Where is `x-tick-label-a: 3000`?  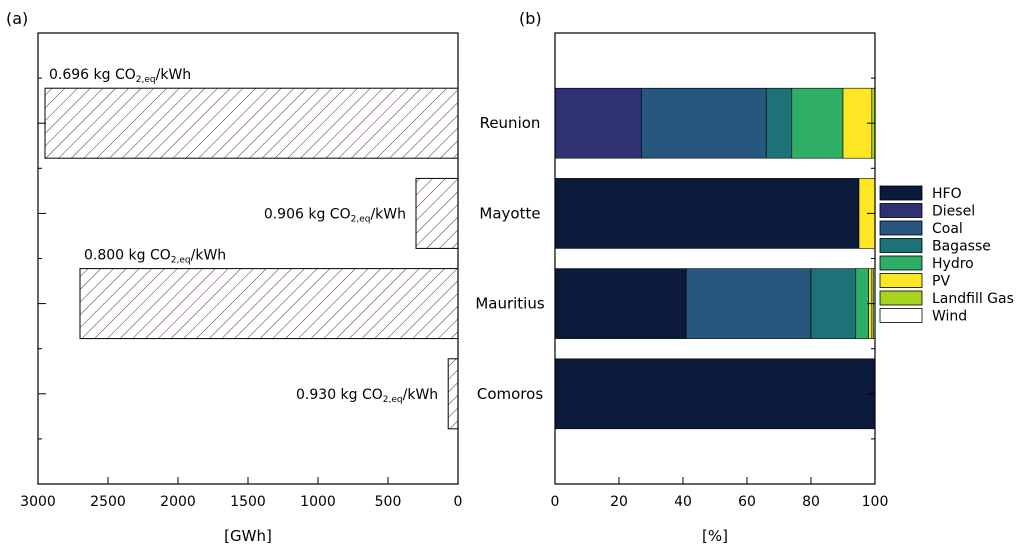 x-tick-label-a: 3000 is located at coordinates (38, 502).